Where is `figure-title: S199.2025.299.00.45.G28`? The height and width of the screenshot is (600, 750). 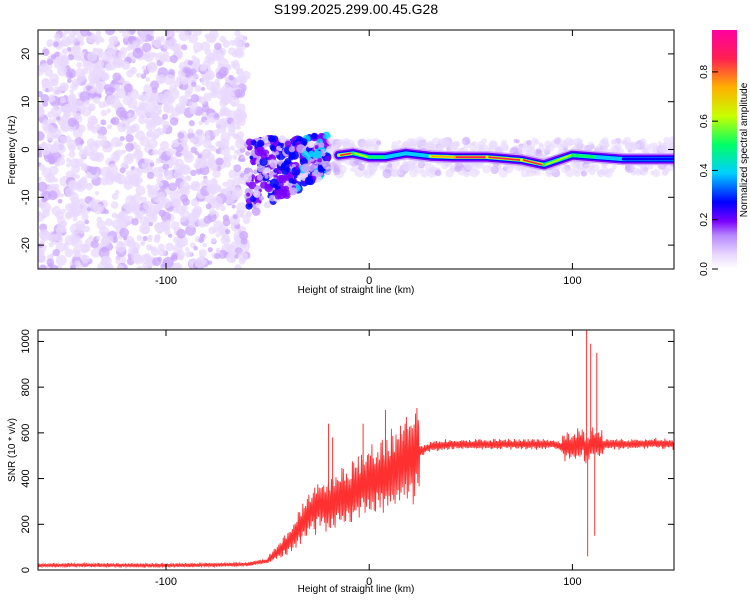
figure-title: S199.2025.299.00.45.G28 is located at coordinates (356, 9).